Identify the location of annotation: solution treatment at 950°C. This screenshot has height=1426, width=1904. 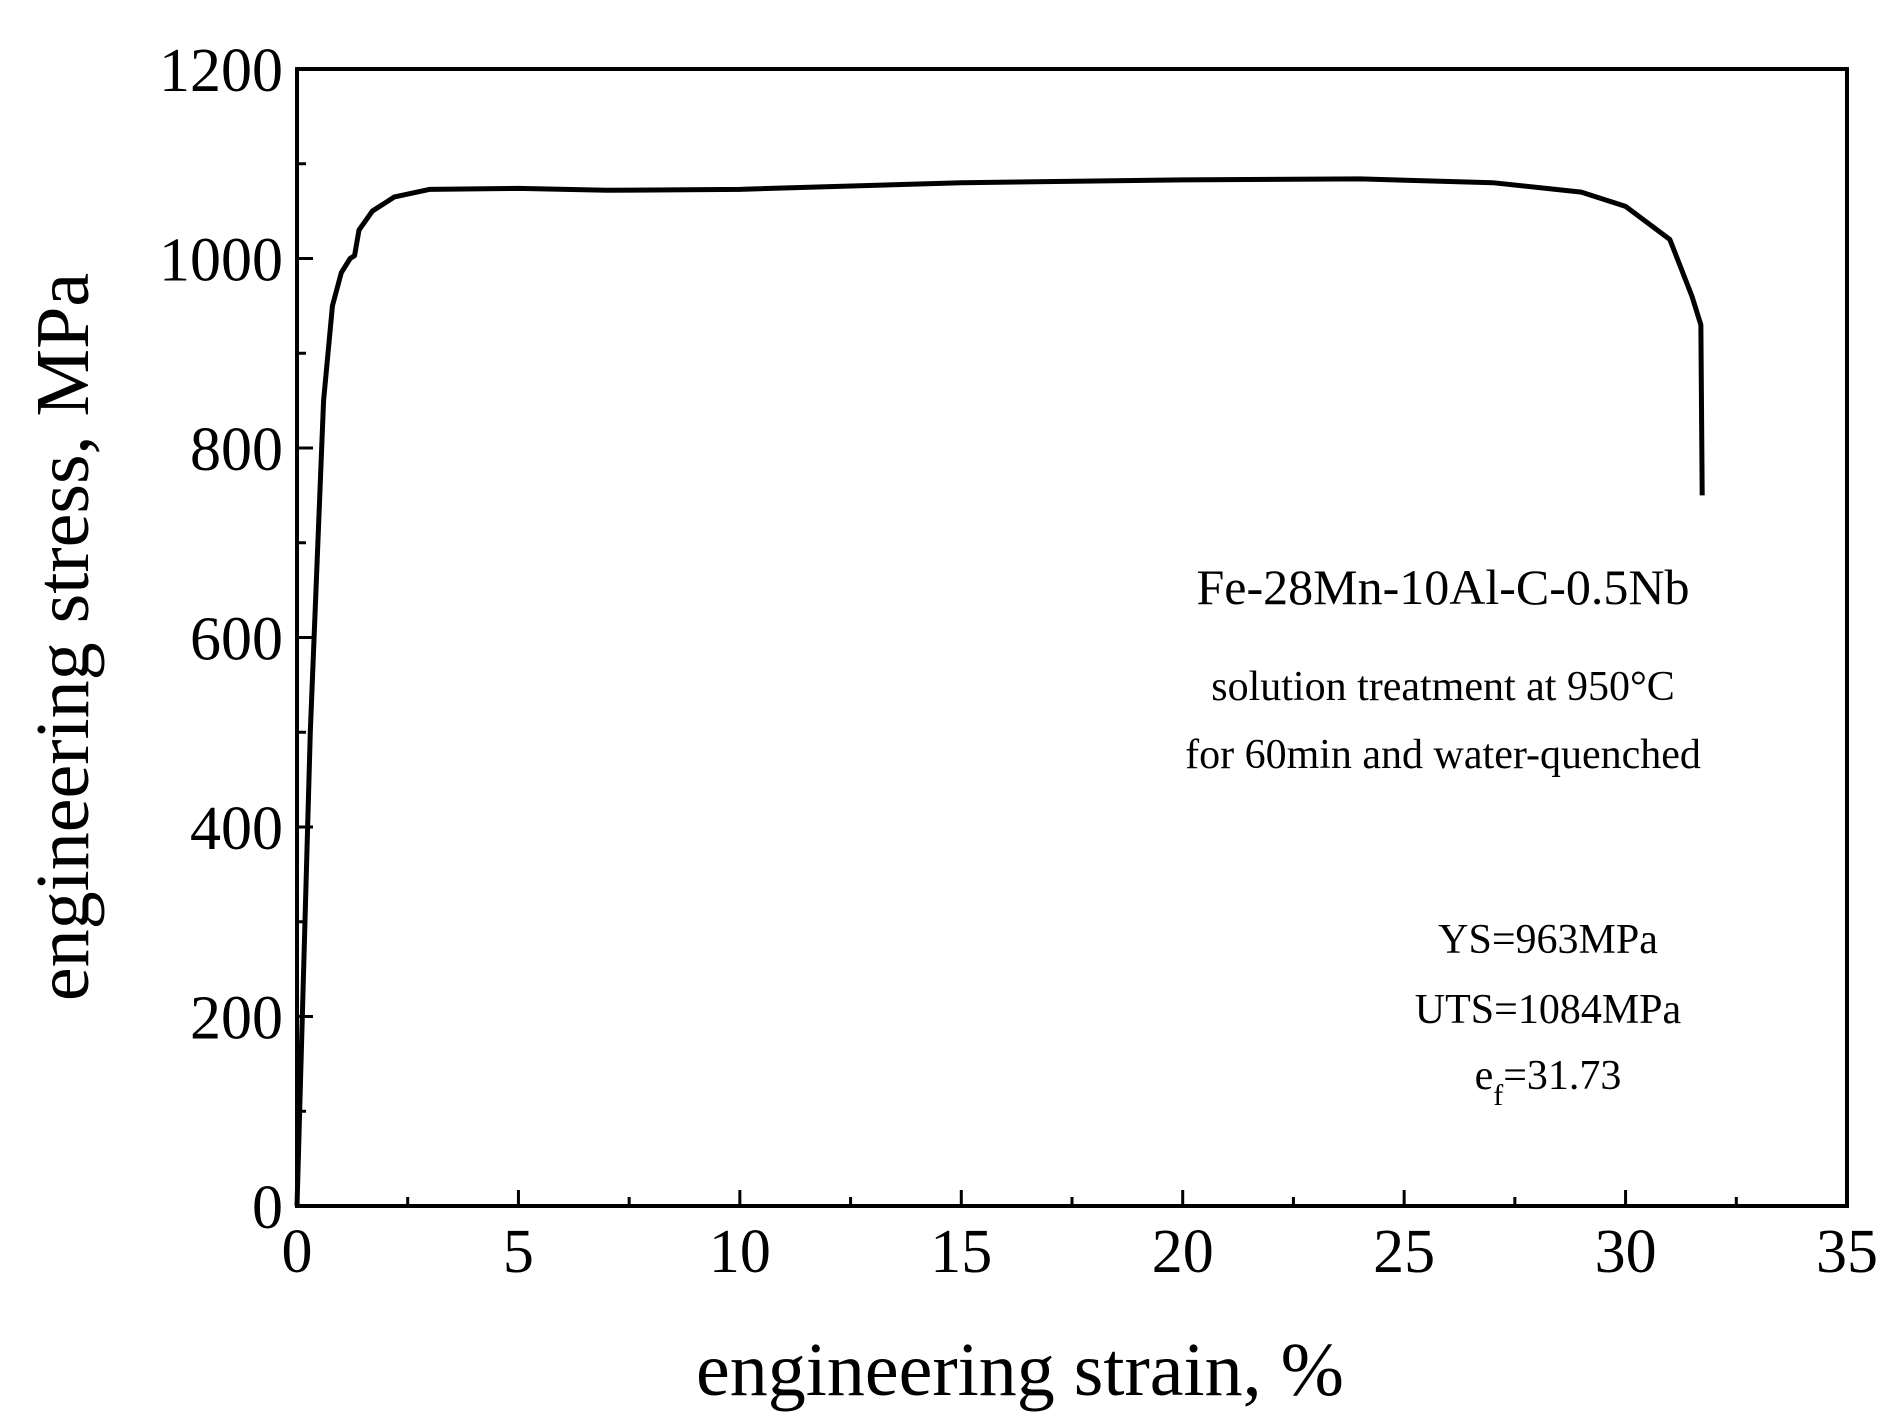
(1443, 687).